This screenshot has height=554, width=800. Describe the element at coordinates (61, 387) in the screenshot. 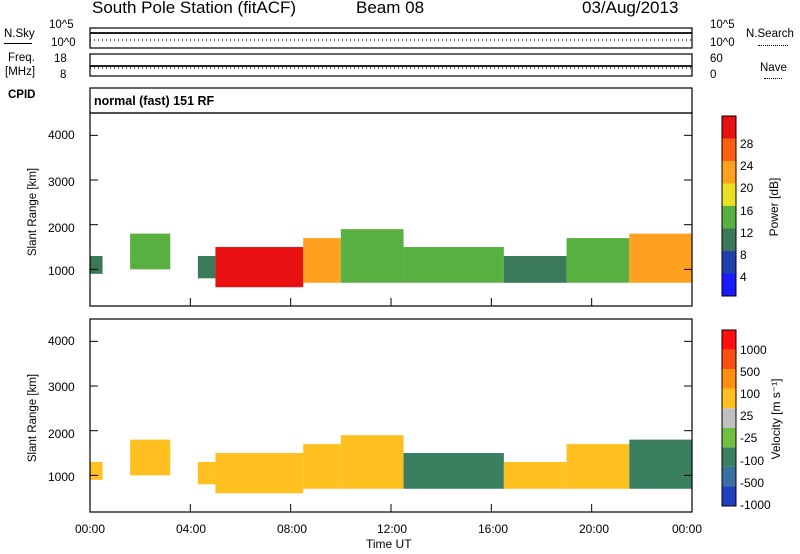

I see `velocity-y-tick-3000: 3000` at that location.